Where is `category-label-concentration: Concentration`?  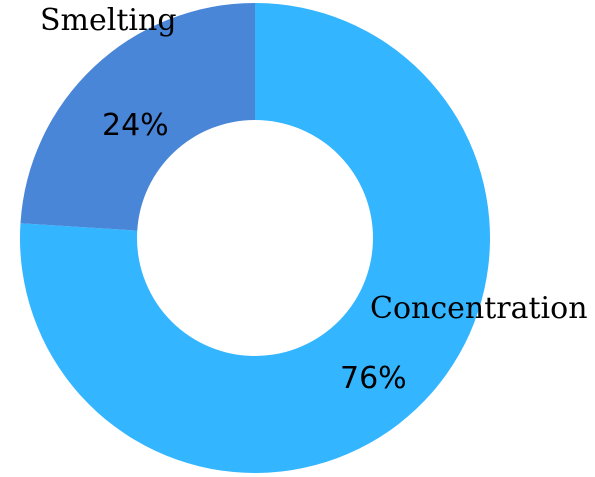 category-label-concentration: Concentration is located at coordinates (479, 308).